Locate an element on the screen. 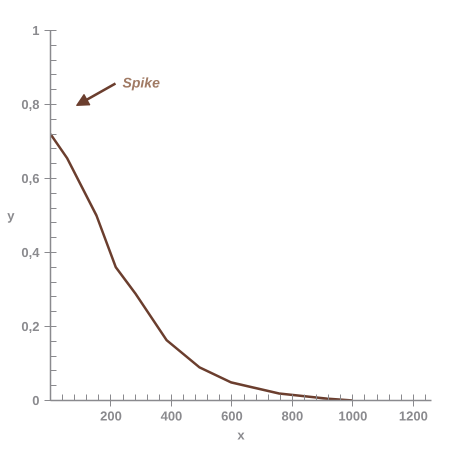  y-tick-label: 0,6 is located at coordinates (30, 178).